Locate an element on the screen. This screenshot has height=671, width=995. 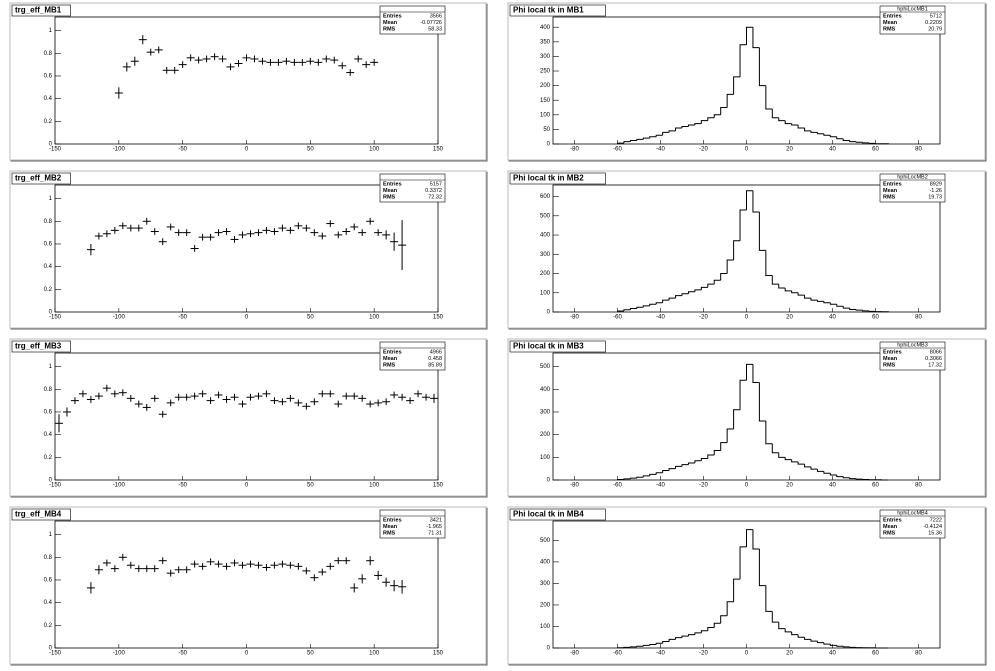
stats-value: 85.89 is located at coordinates (435, 365).